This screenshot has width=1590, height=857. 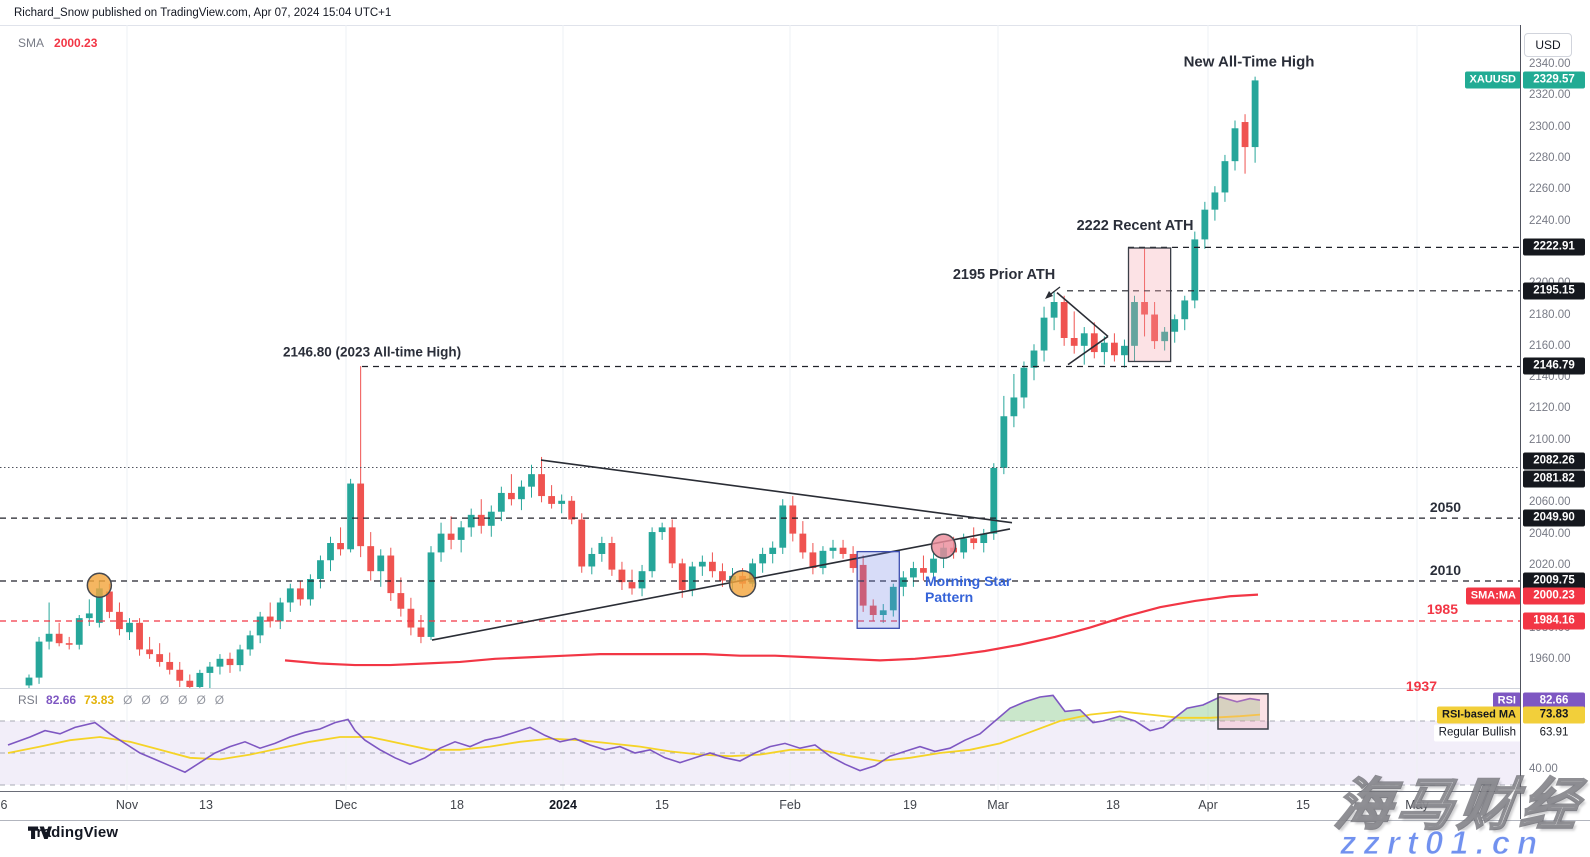 What do you see at coordinates (121, 700) in the screenshot?
I see `rsi-legend: RSI 82.66 73.83 Ø Ø Ø Ø Ø Ø` at bounding box center [121, 700].